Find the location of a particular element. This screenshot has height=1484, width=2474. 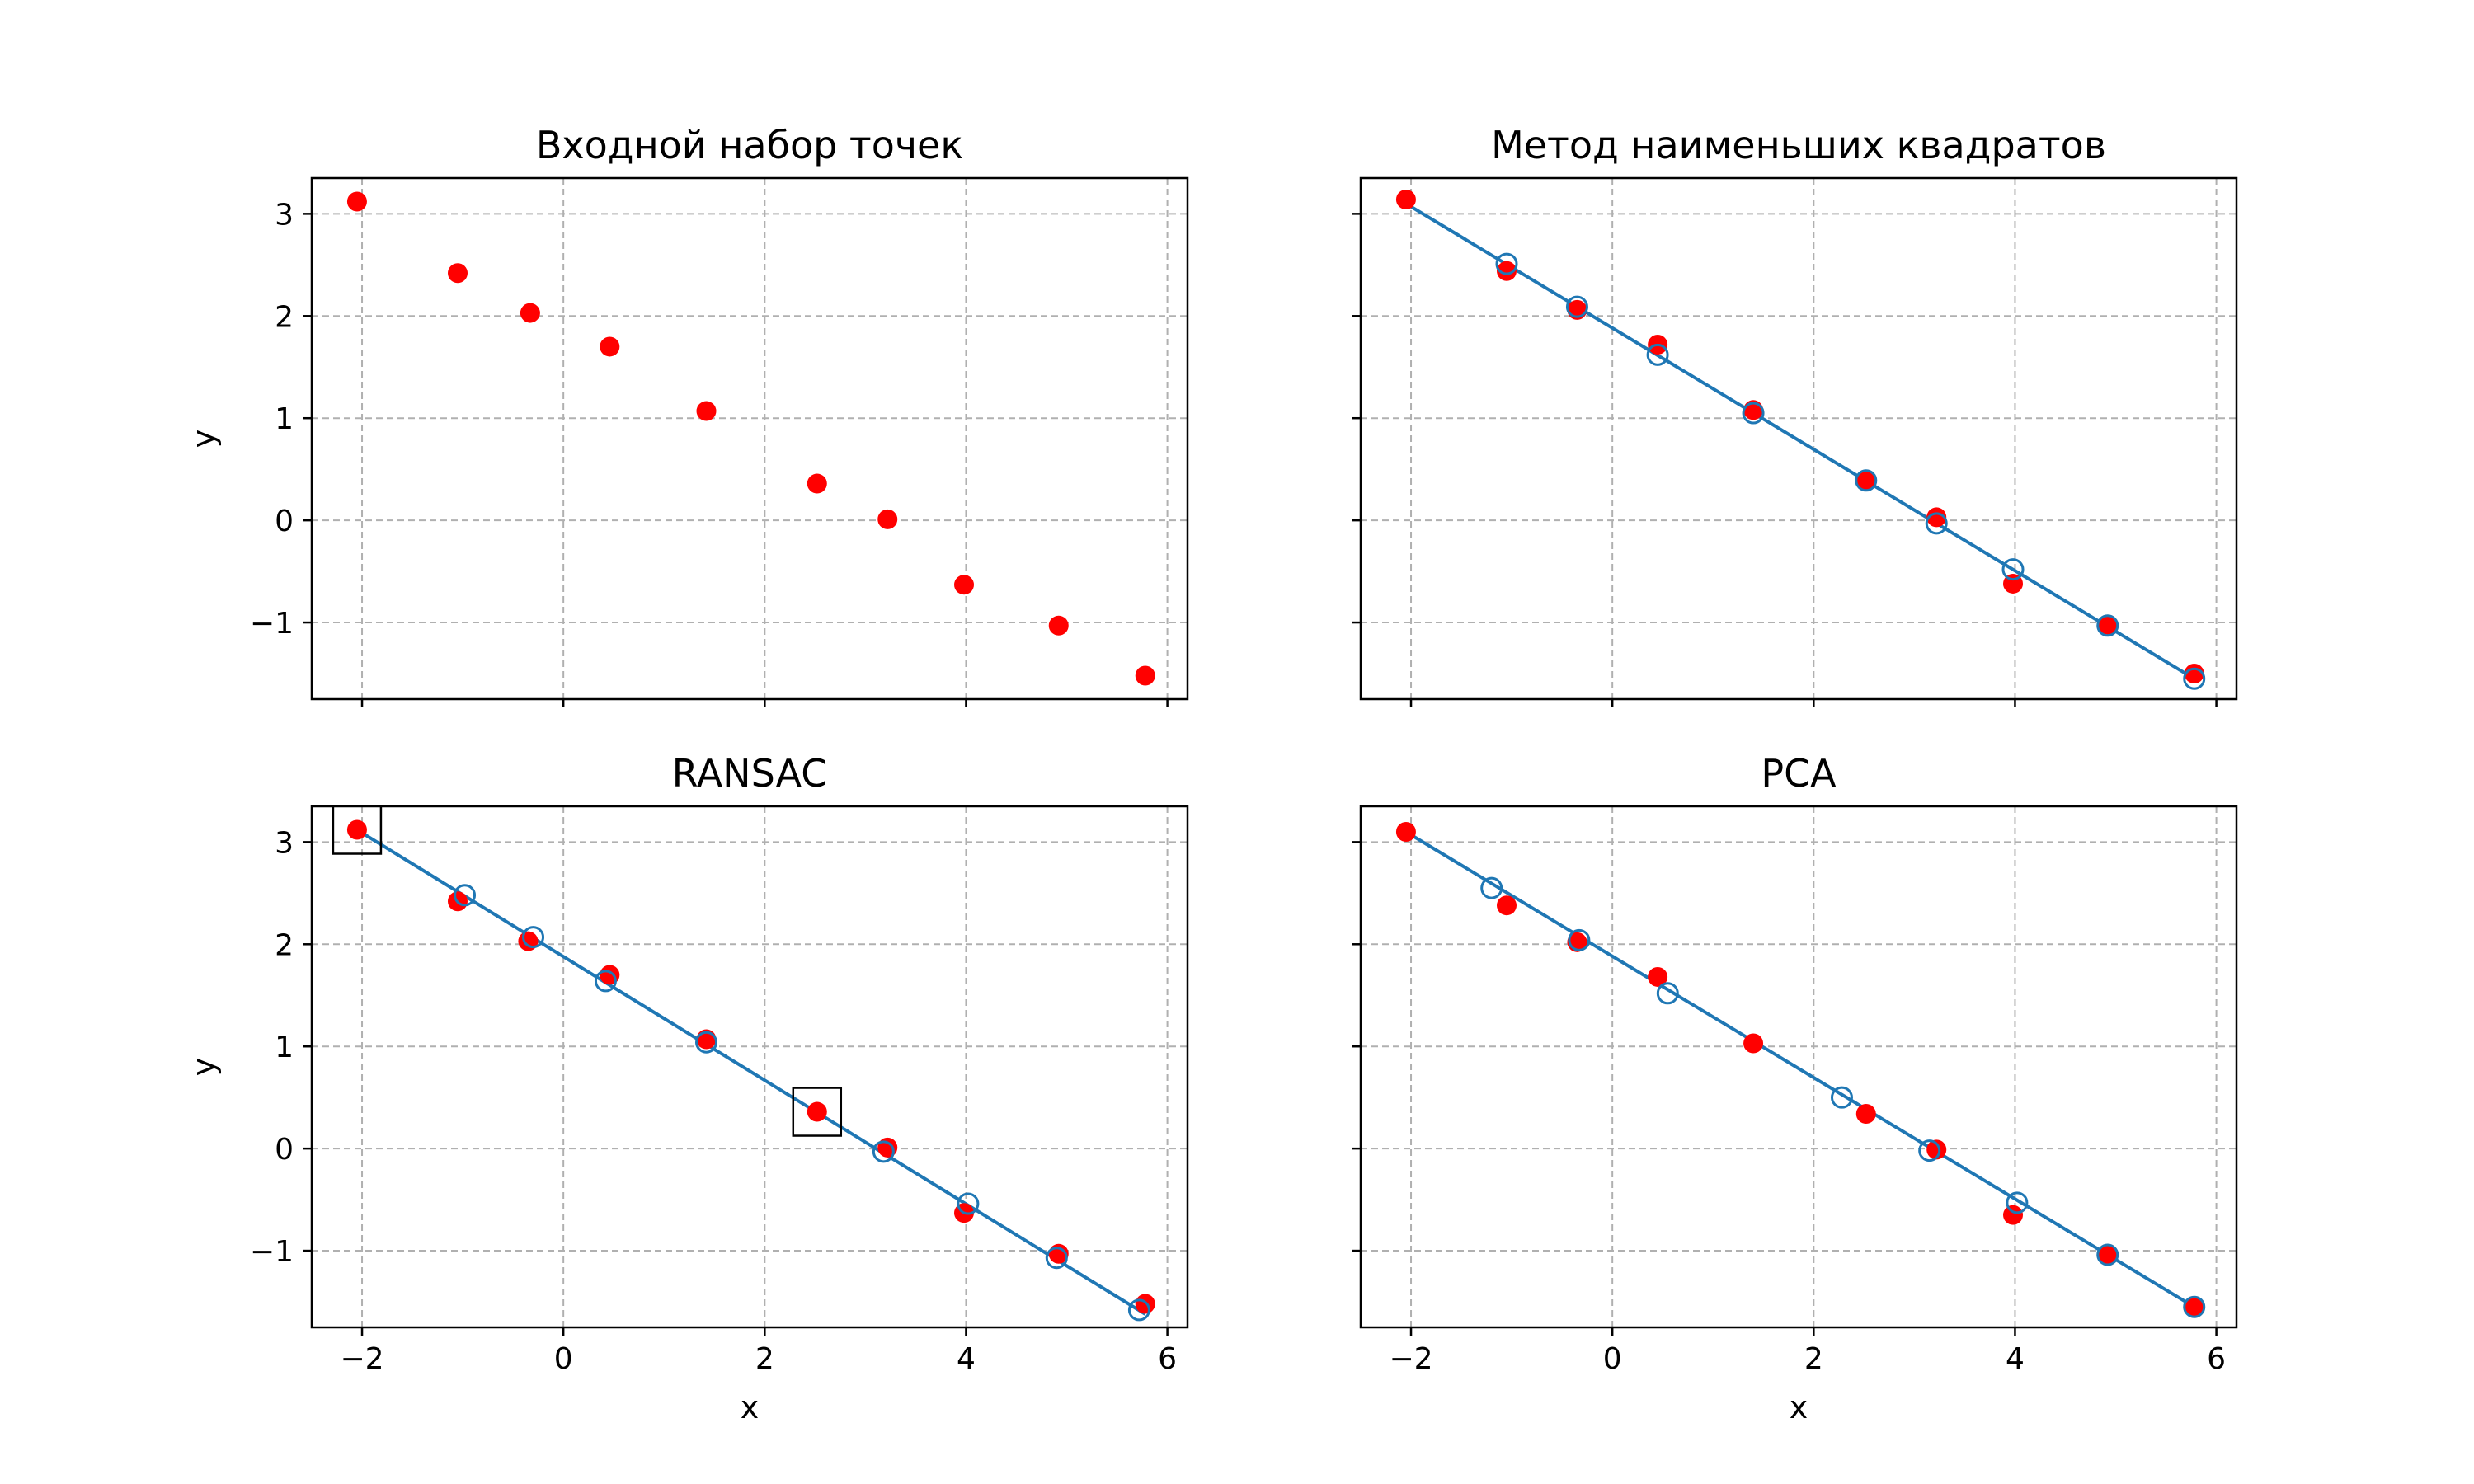

subplot-title: Метод наименьших квадратов is located at coordinates (1798, 145).